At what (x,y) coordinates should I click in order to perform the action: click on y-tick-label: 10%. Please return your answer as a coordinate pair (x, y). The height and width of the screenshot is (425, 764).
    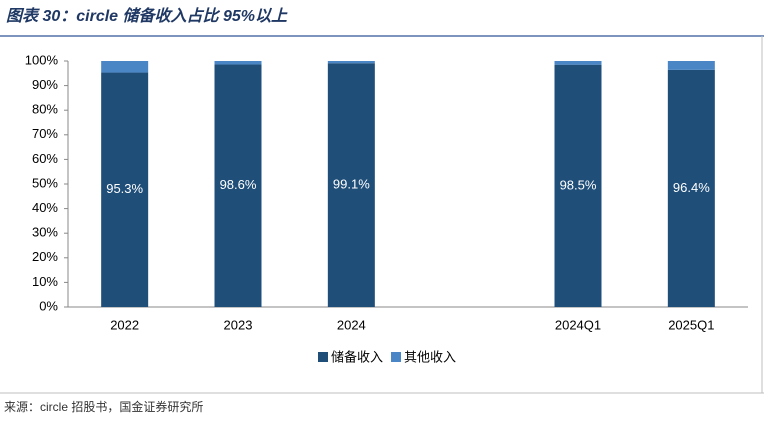
    Looking at the image, I should click on (45, 281).